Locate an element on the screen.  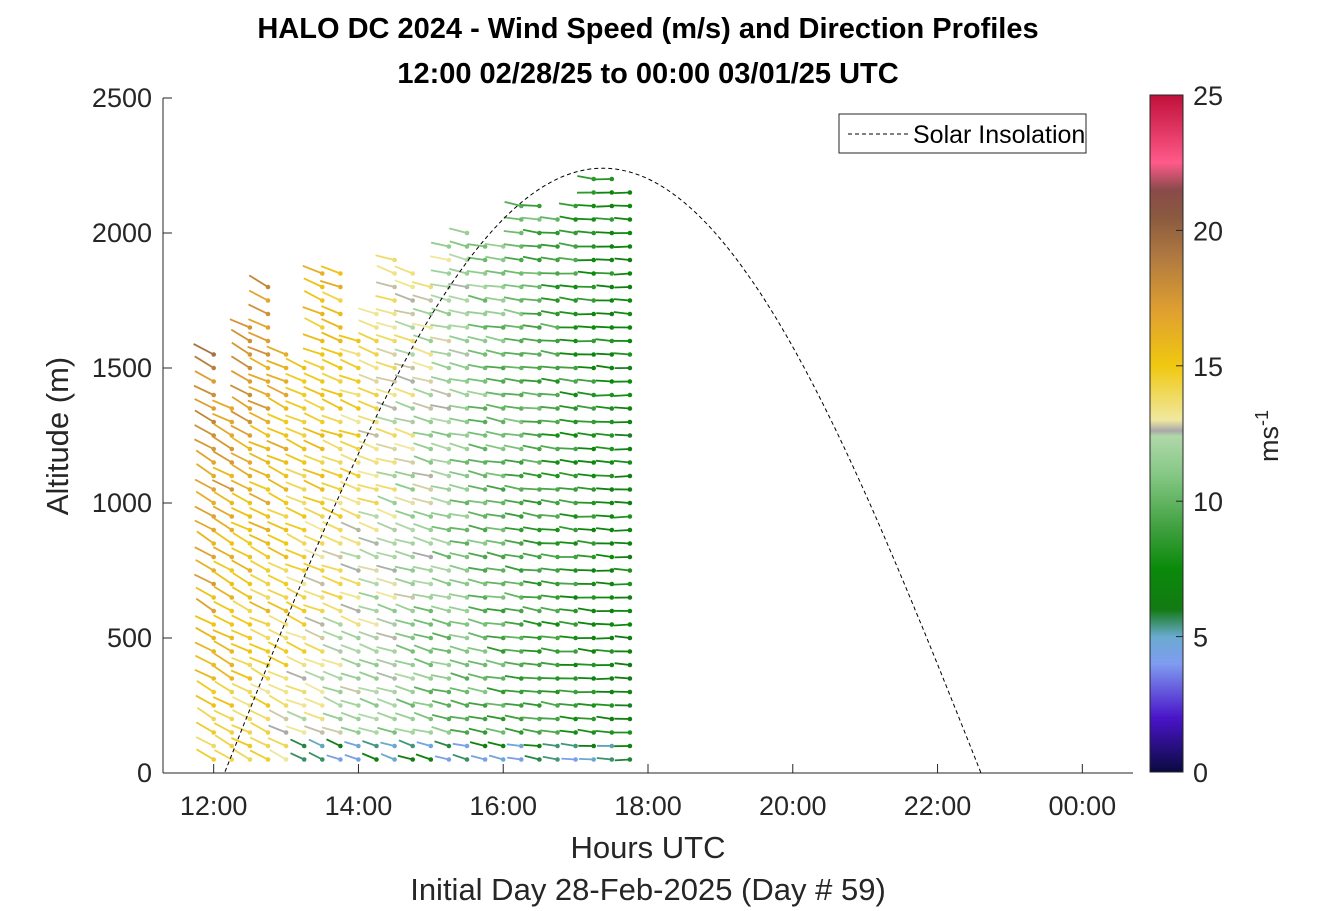
legend-frame is located at coordinates (962, 133).